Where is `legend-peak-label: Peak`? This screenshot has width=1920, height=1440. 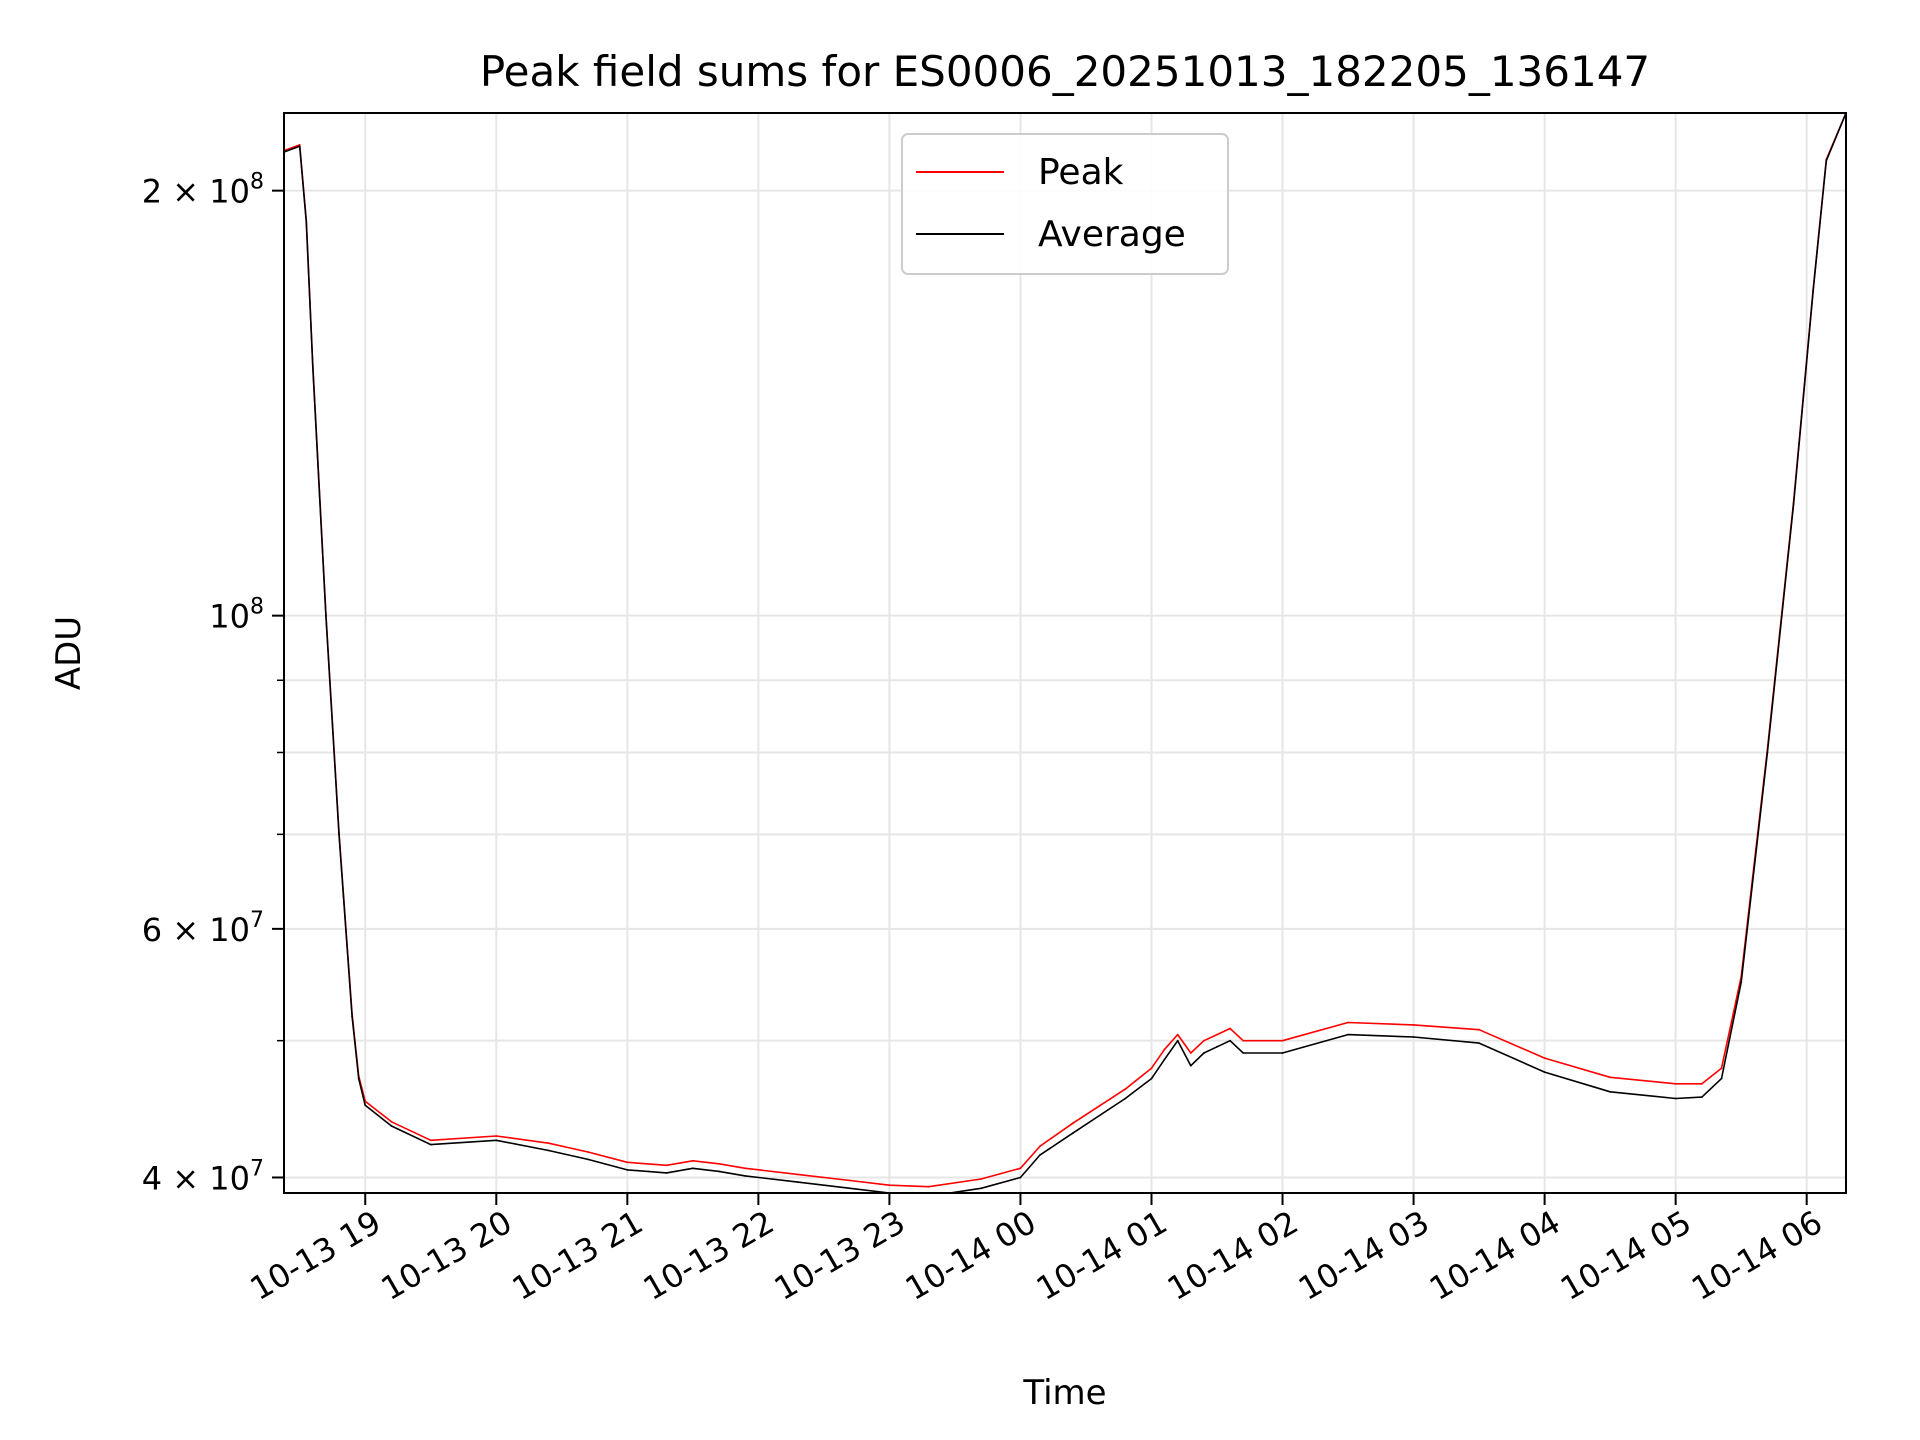 legend-peak-label: Peak is located at coordinates (1081, 172).